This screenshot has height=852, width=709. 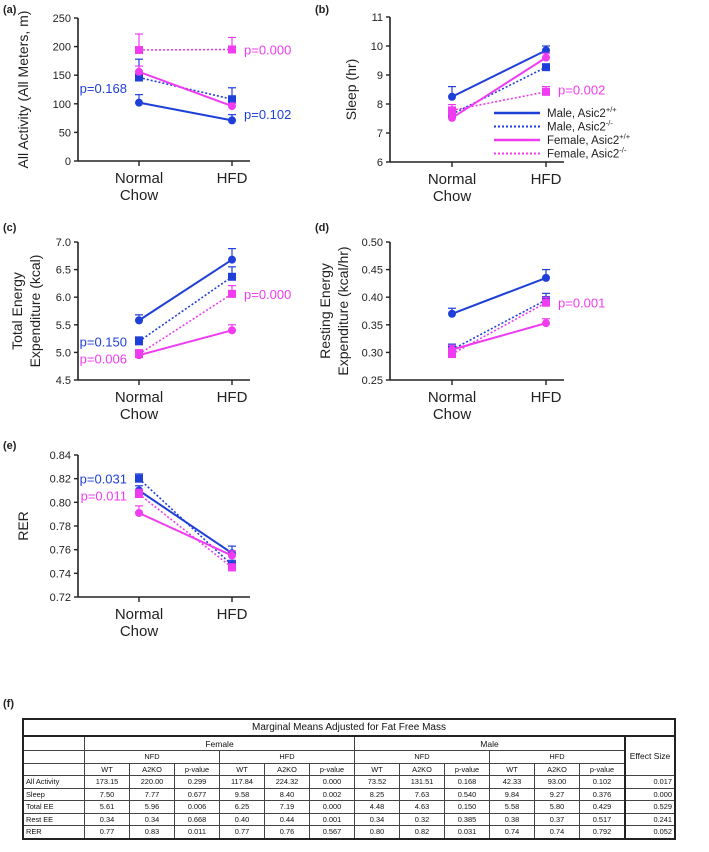 I want to click on y-tick-label: 100, so click(x=62, y=105).